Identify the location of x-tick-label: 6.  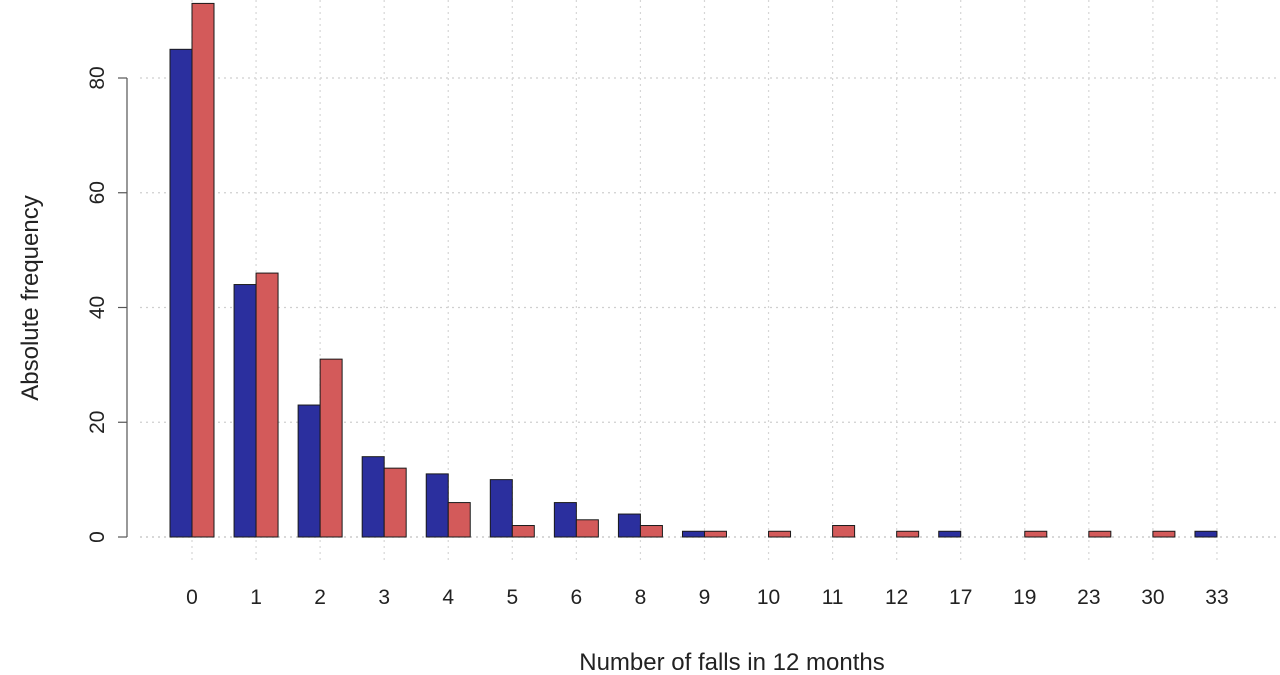
(577, 597).